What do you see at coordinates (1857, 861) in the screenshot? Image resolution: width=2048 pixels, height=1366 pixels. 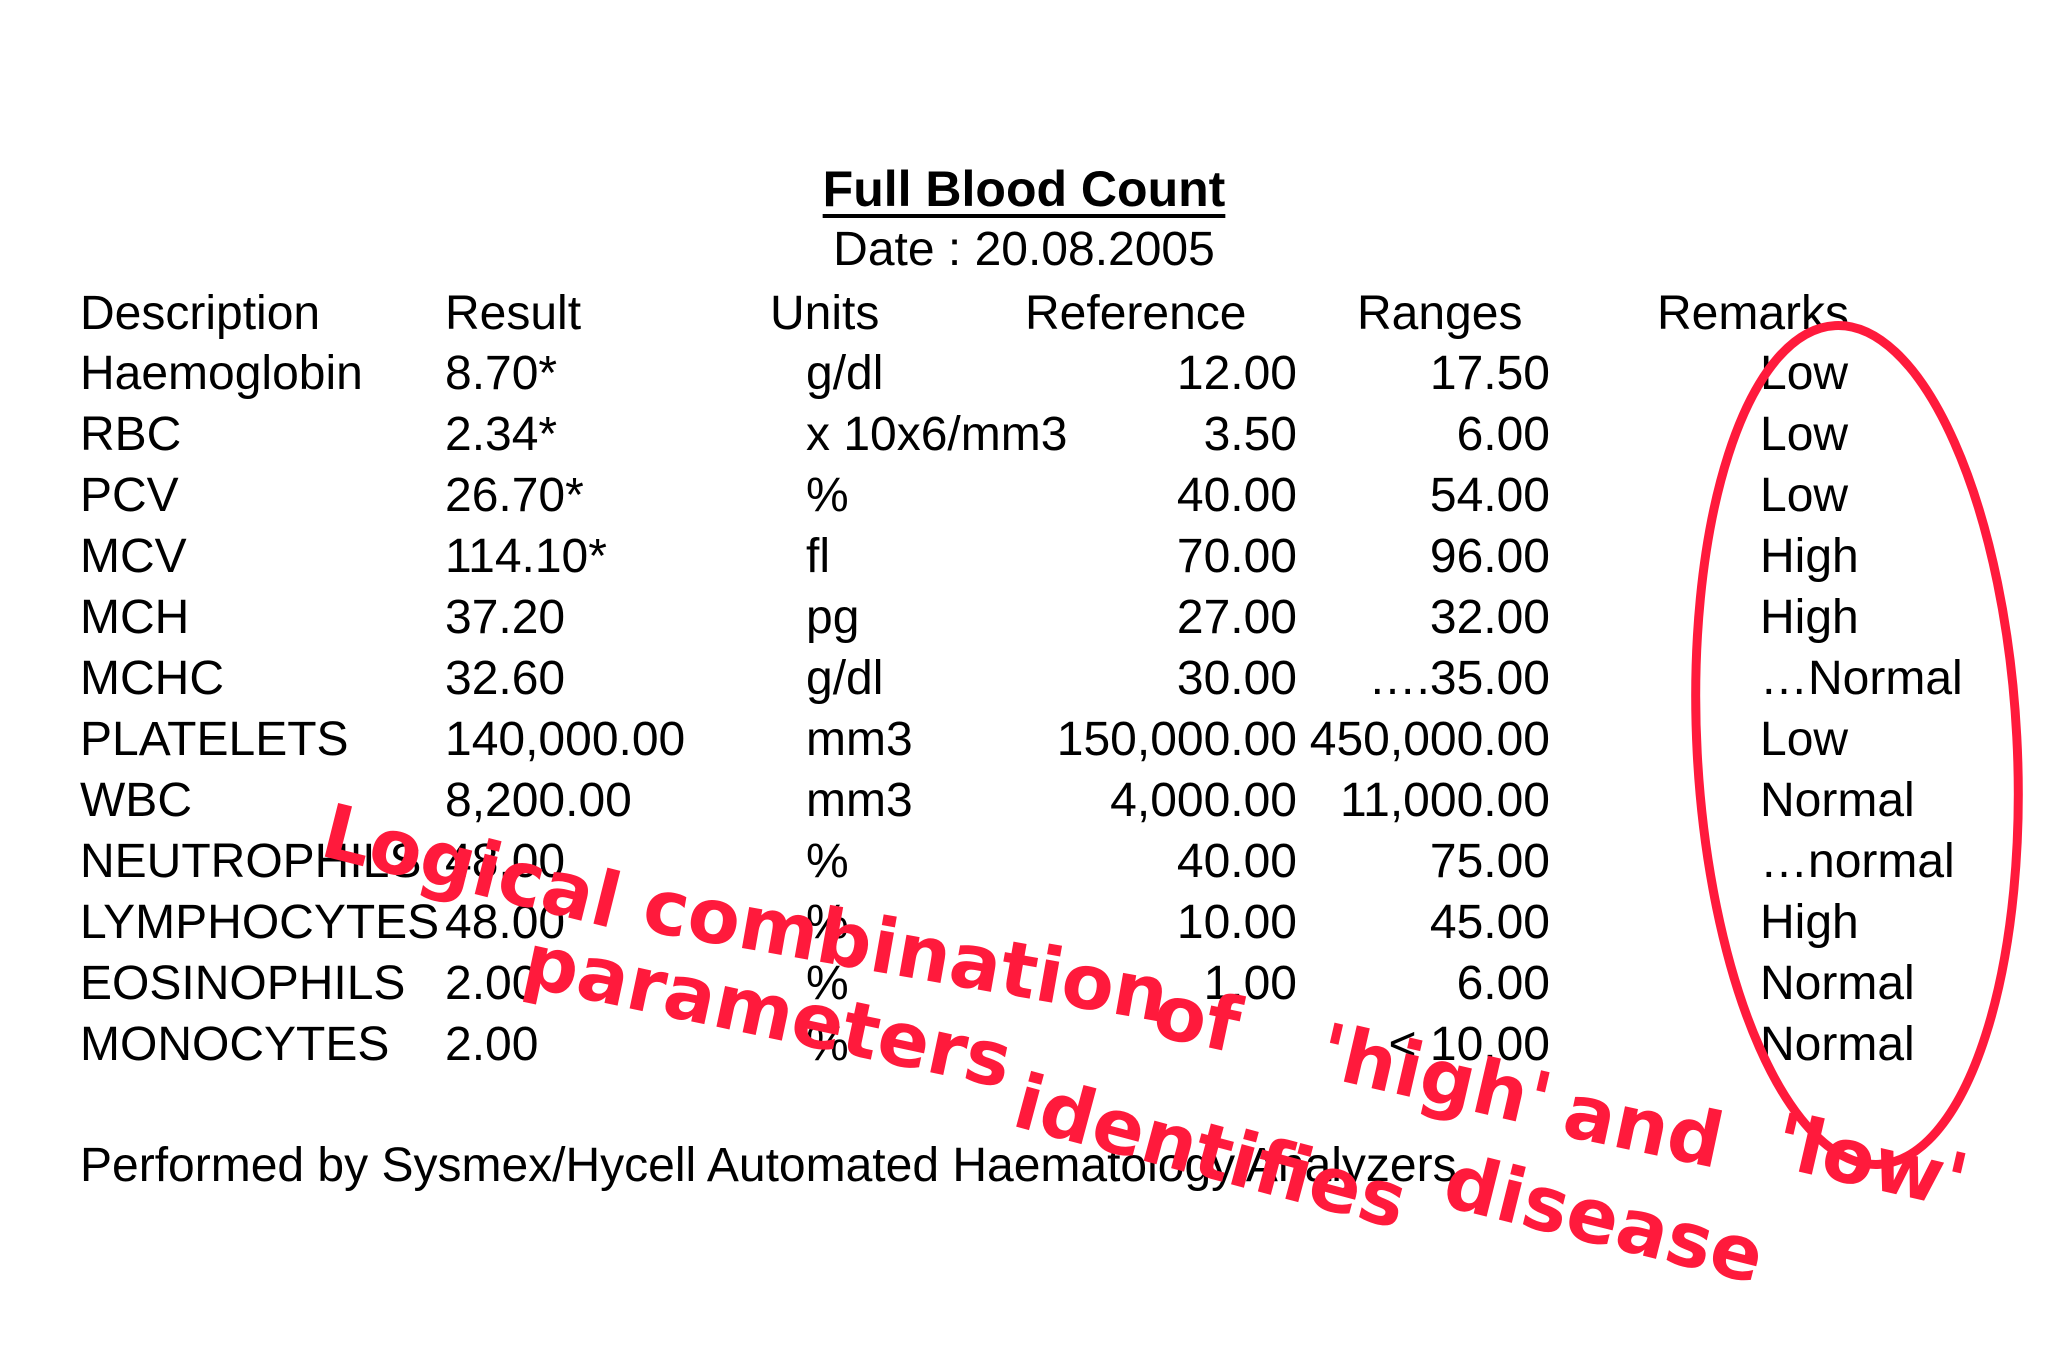 I see `remark-cell: …normal` at bounding box center [1857, 861].